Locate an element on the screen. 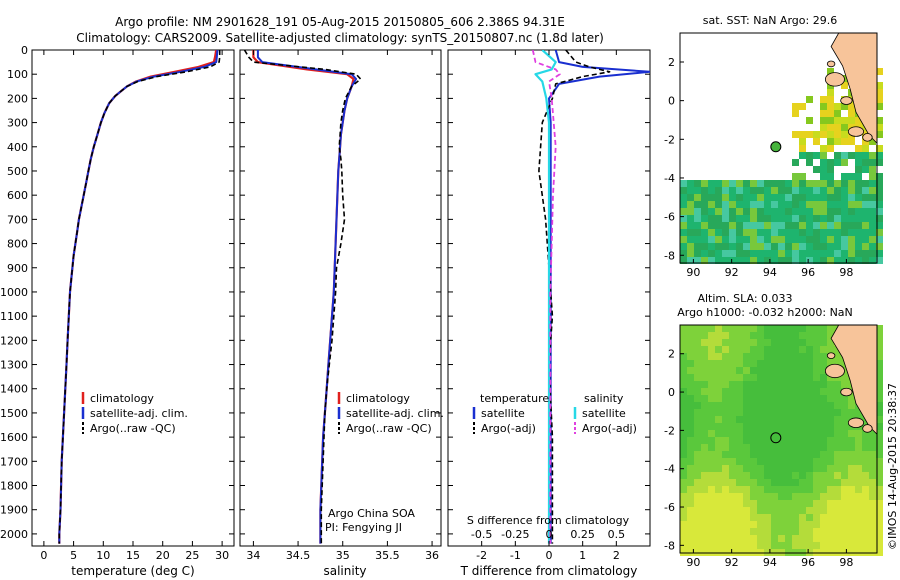  map1-y-tick-label: -4 is located at coordinates (669, 178).